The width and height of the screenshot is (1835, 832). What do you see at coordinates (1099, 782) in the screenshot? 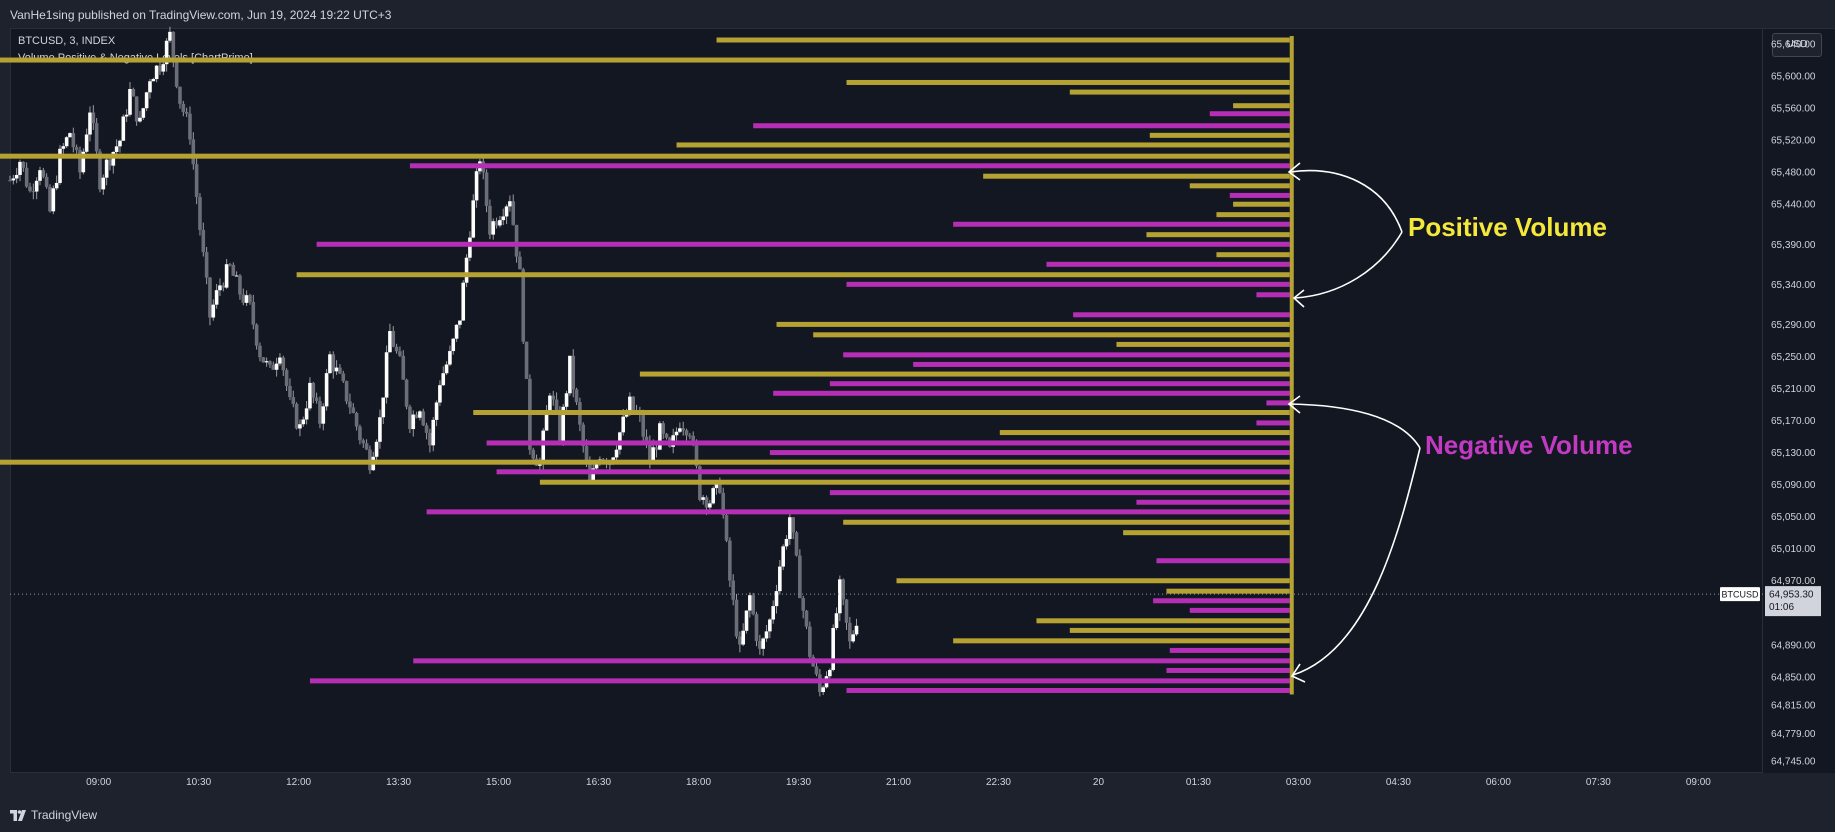
I see `time-tick-label: 20` at bounding box center [1099, 782].